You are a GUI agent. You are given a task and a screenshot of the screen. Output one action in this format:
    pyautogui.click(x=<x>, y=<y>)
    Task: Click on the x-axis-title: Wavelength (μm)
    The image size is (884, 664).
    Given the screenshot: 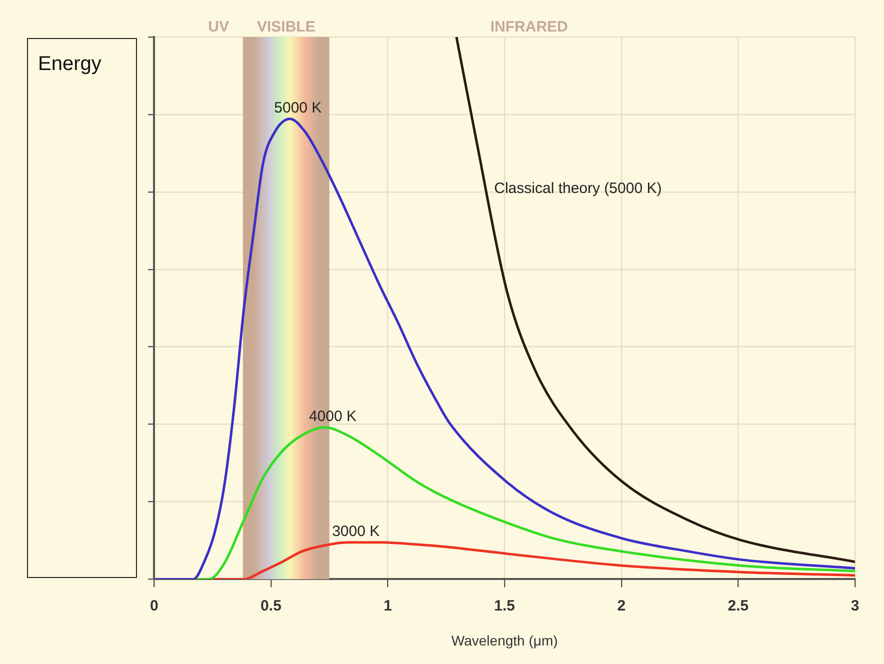 What is the action you would take?
    pyautogui.click(x=504, y=640)
    